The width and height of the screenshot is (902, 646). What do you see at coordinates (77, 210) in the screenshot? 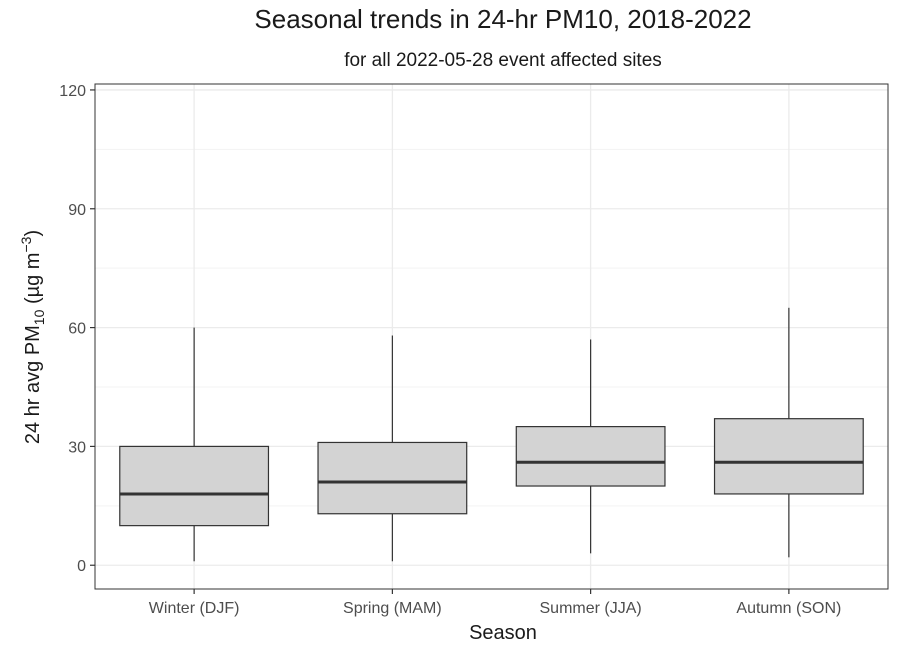
I see `y-tick-label: 90` at bounding box center [77, 210].